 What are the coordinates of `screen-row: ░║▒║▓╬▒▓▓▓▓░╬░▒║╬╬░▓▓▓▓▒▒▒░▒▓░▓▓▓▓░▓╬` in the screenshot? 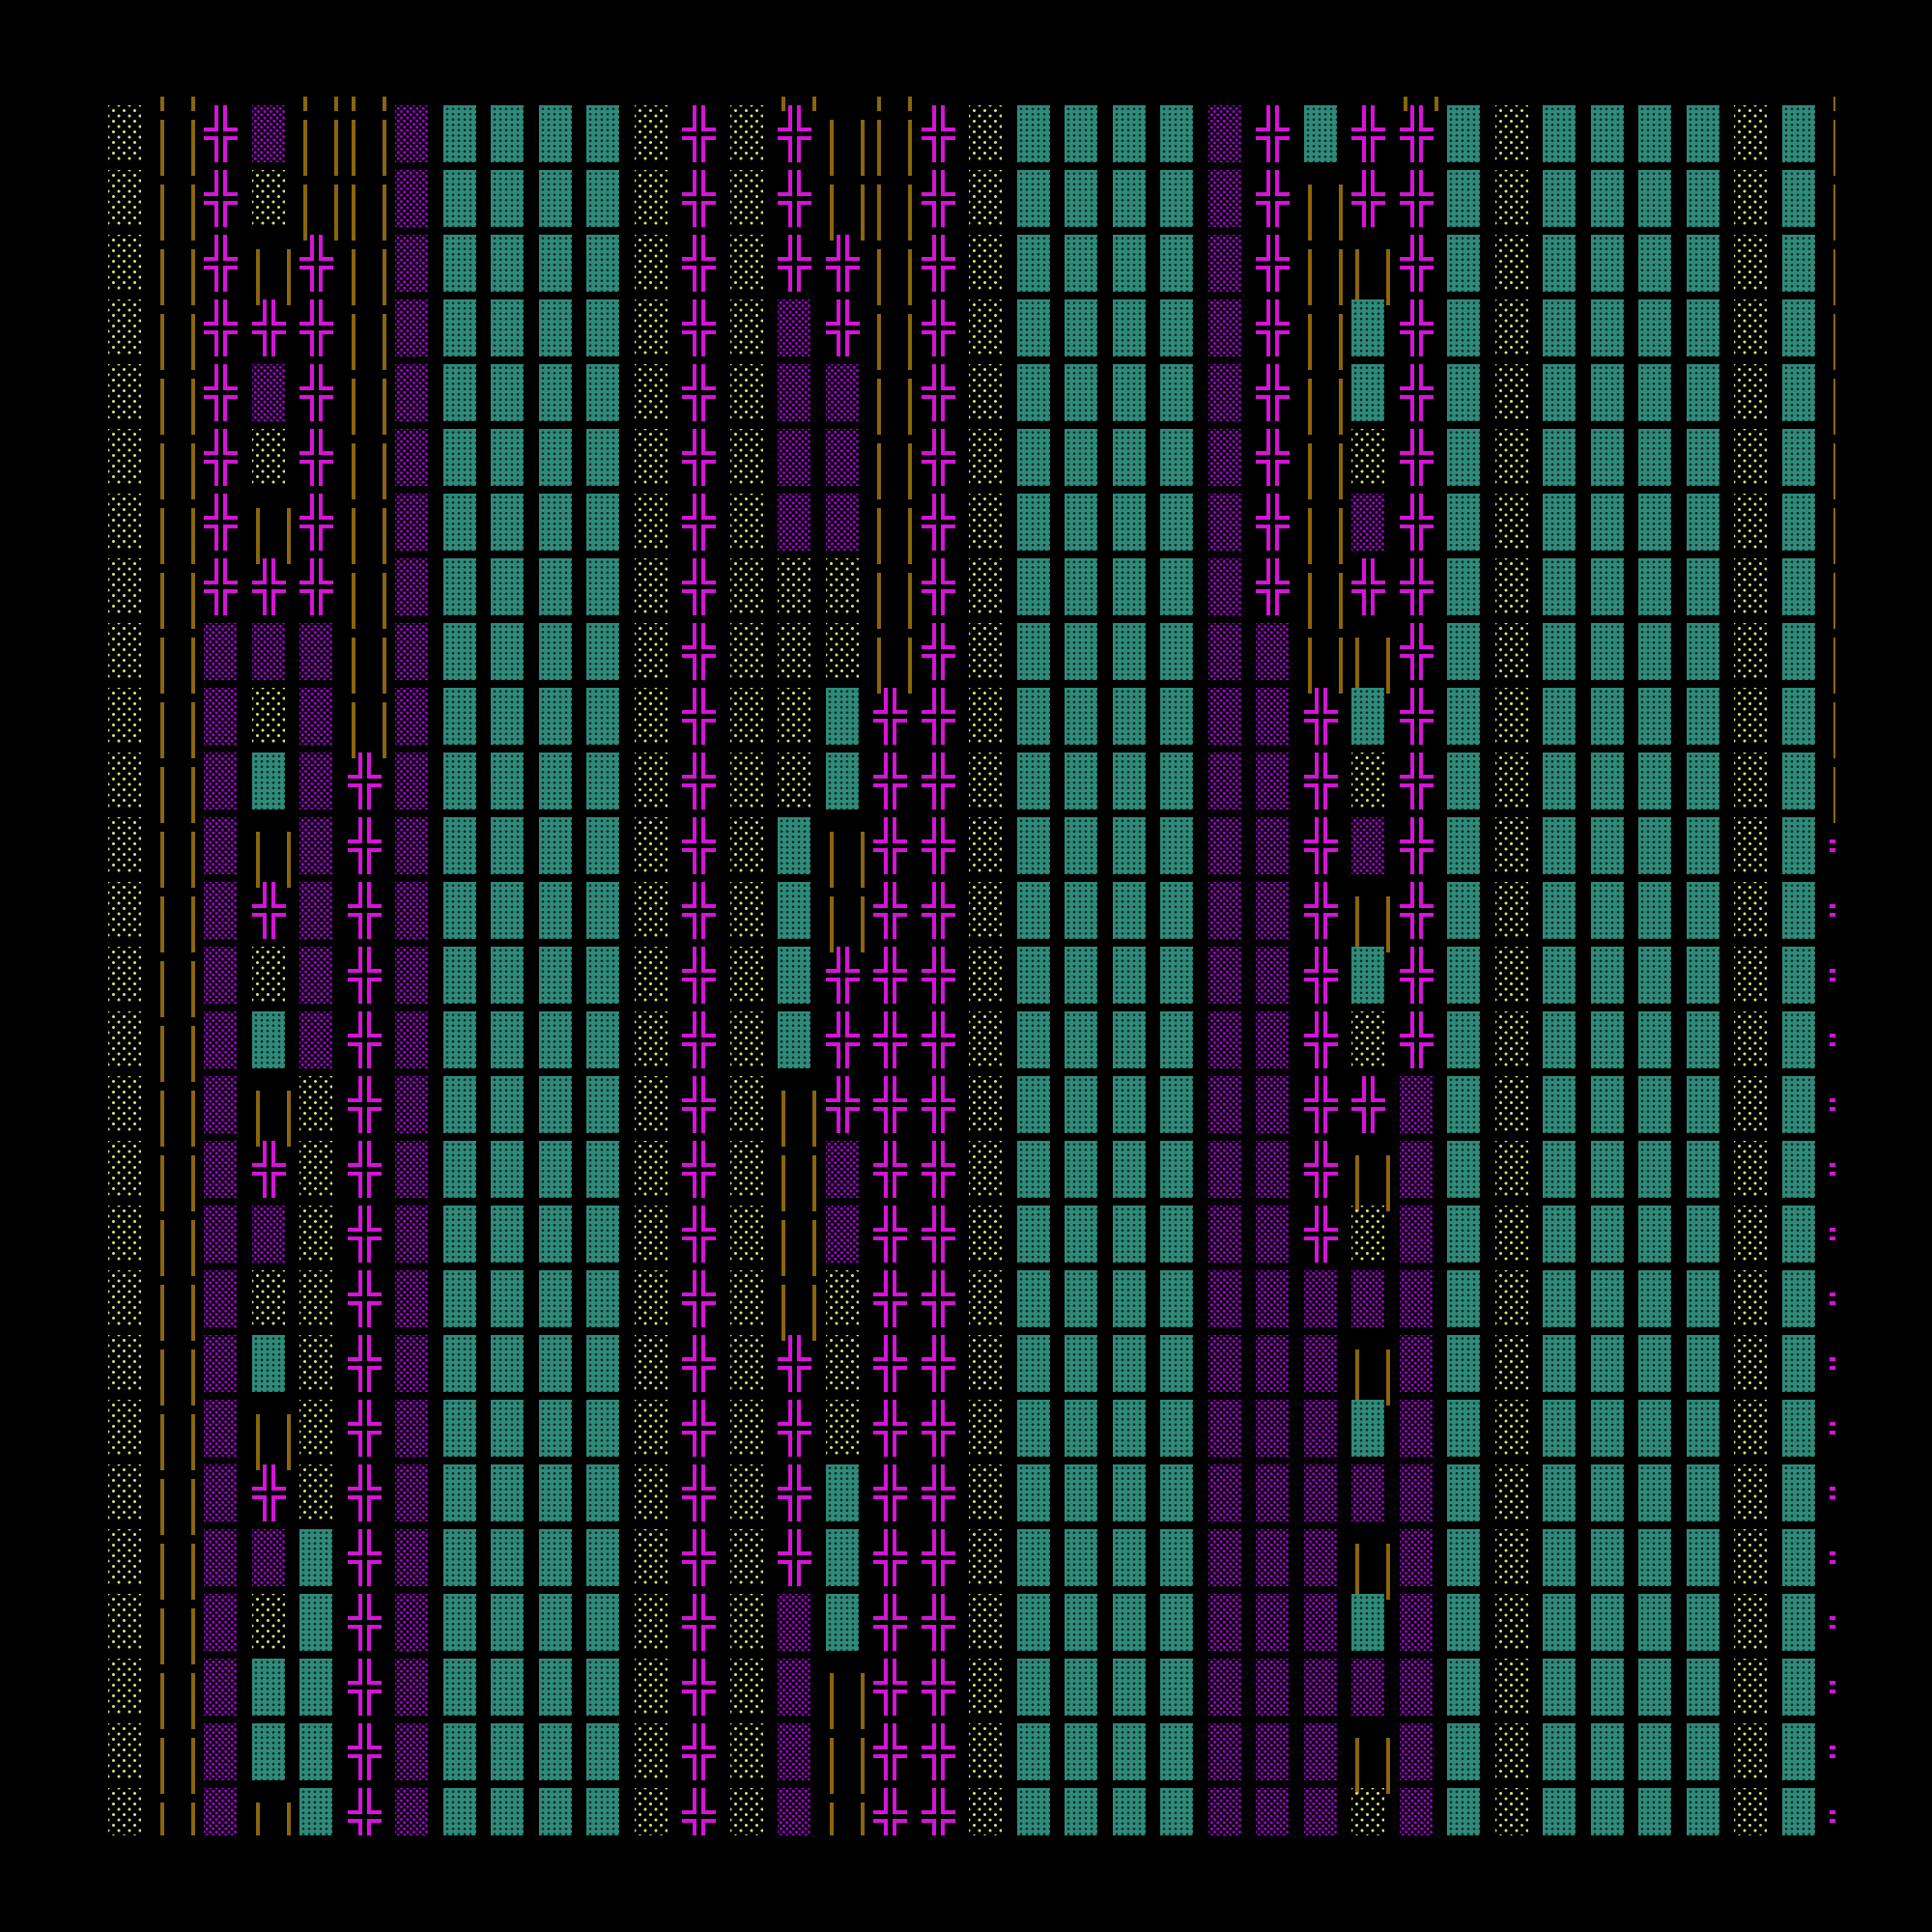 It's located at (969, 1809).